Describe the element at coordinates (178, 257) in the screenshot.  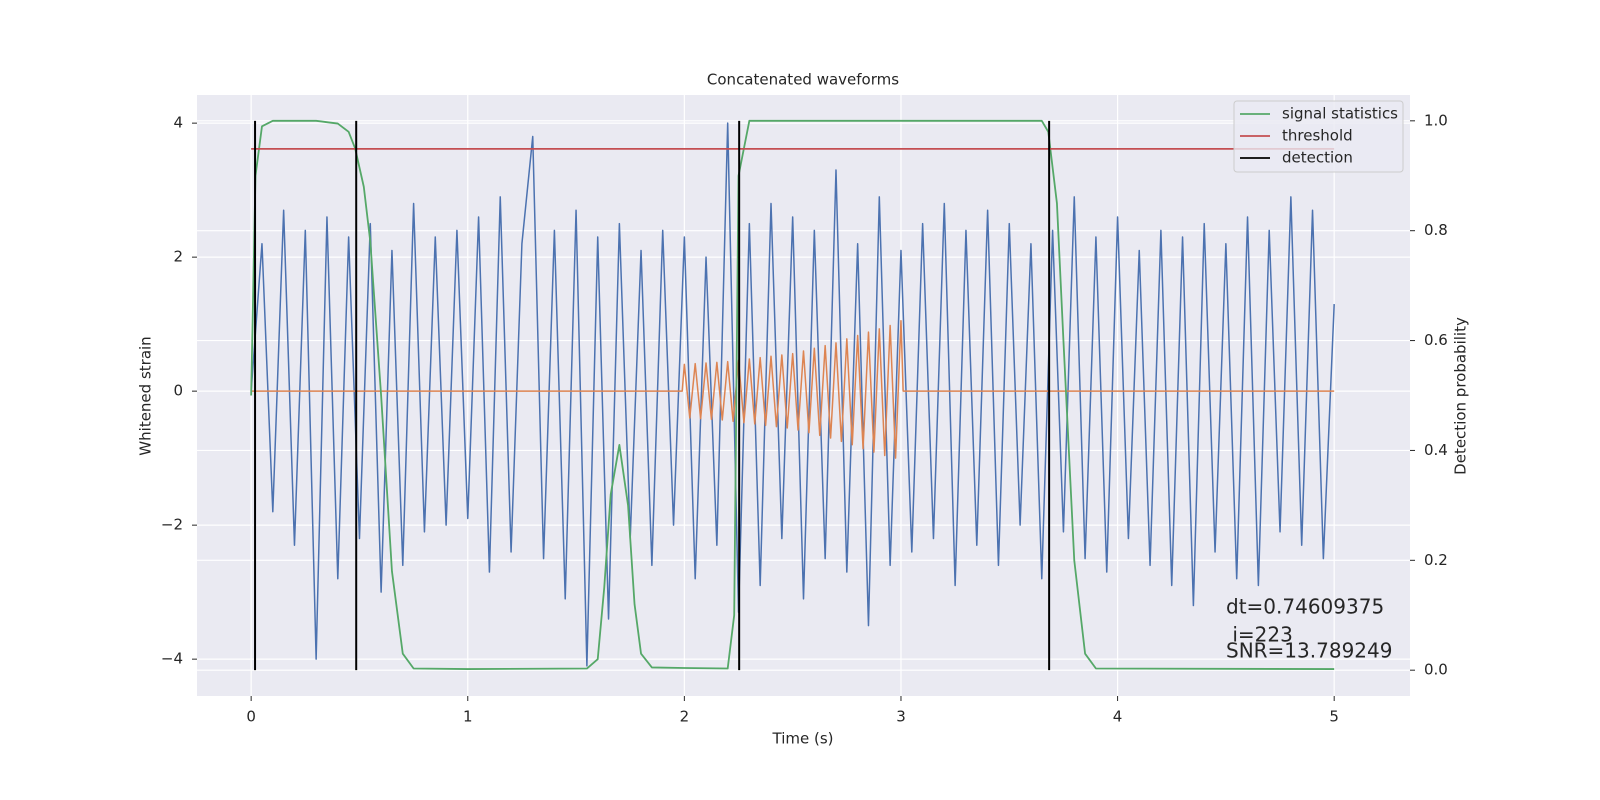
I see `y-tick-label: 2` at that location.